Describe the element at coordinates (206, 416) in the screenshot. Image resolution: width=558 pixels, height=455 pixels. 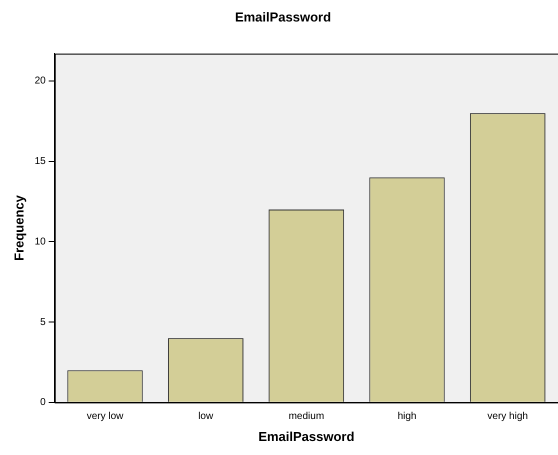
I see `x-tick-label: low` at that location.